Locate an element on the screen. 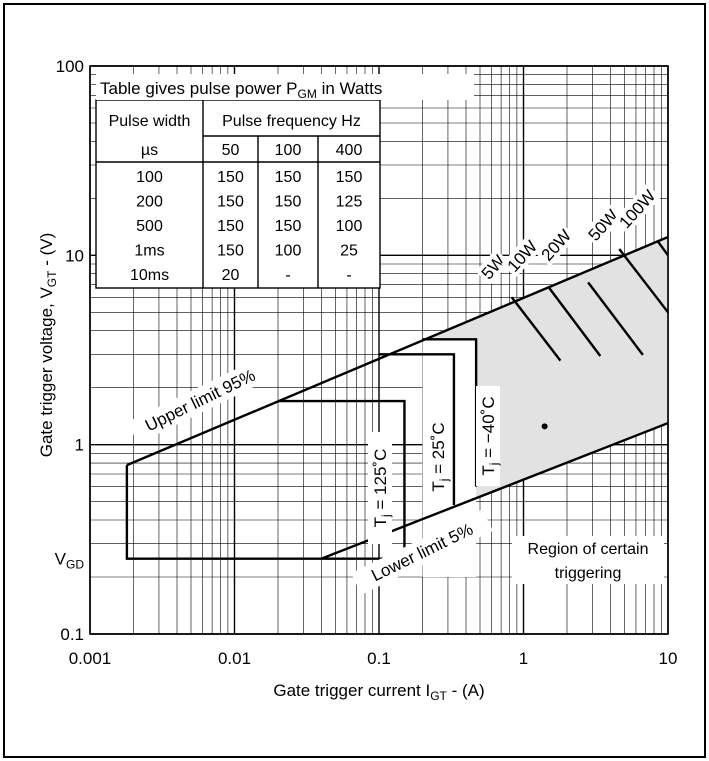  tj25-label: Tj = 25˚C is located at coordinates (440, 456).